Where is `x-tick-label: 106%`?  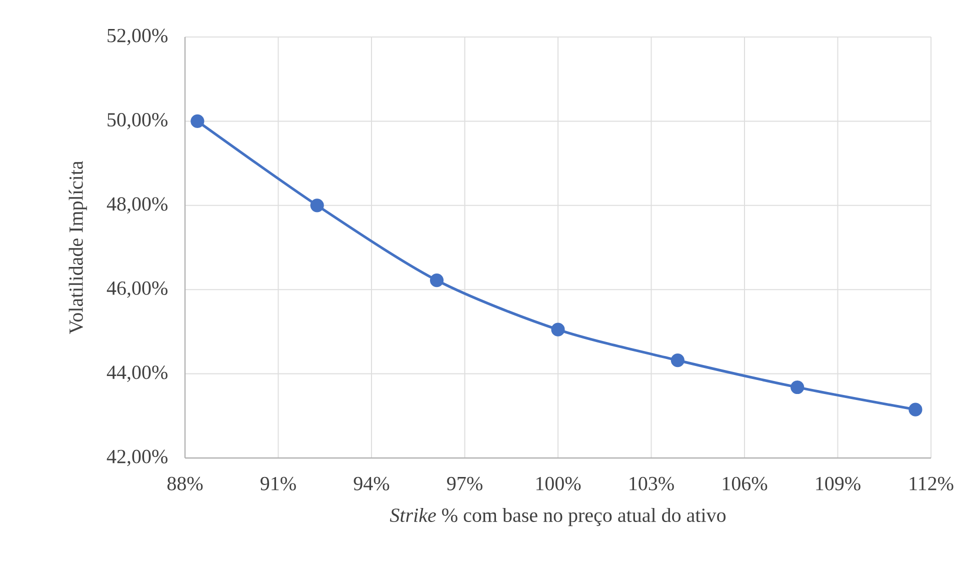 x-tick-label: 106% is located at coordinates (745, 483).